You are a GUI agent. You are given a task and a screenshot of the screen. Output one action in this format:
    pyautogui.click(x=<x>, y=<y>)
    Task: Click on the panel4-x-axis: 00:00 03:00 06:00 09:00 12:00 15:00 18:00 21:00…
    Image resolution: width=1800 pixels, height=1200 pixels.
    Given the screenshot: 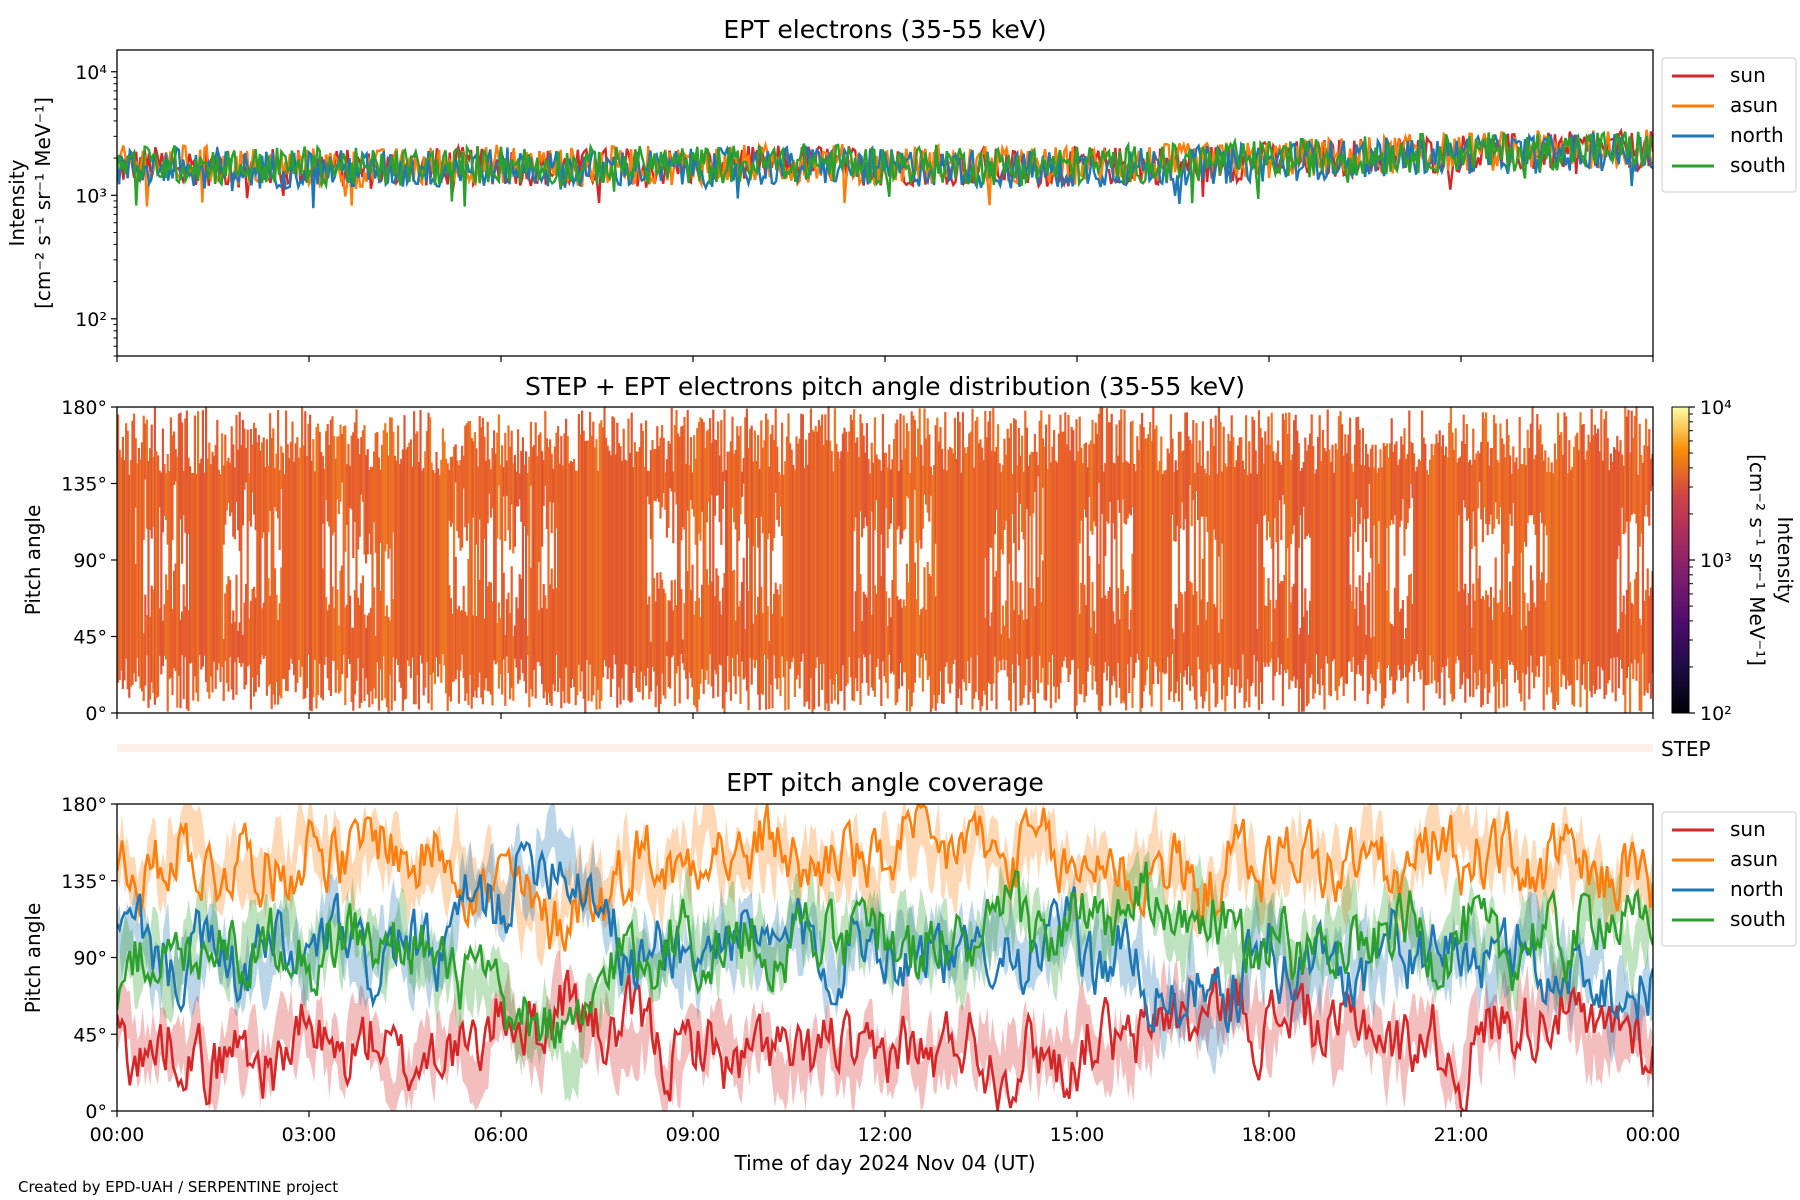 What is the action you would take?
    pyautogui.click(x=885, y=1128)
    